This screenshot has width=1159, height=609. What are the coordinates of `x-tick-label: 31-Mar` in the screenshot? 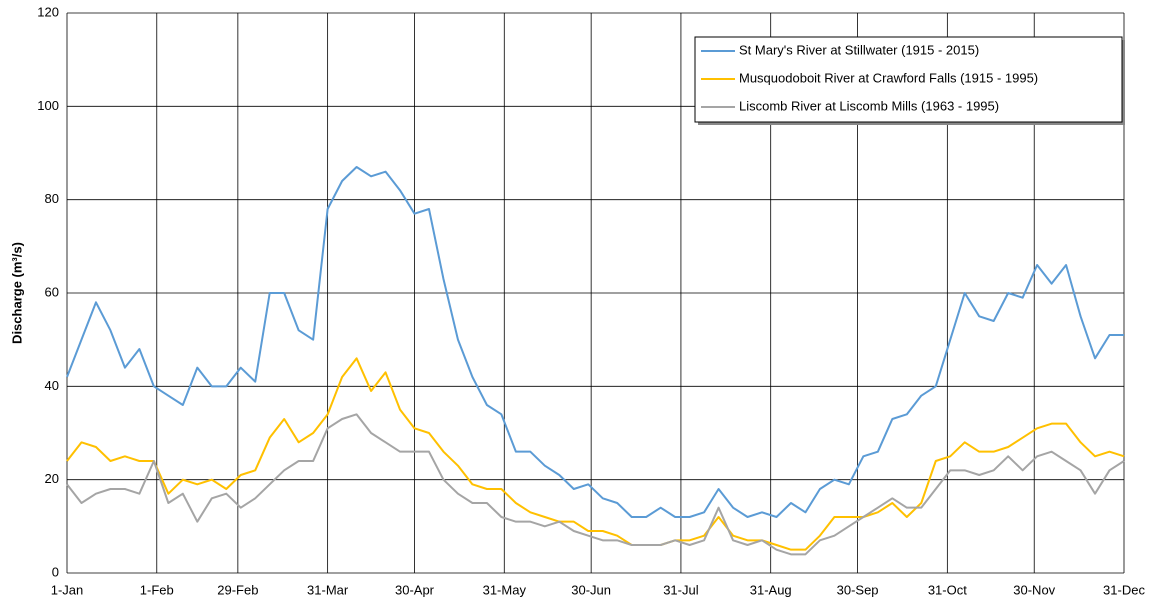 It's located at (328, 589).